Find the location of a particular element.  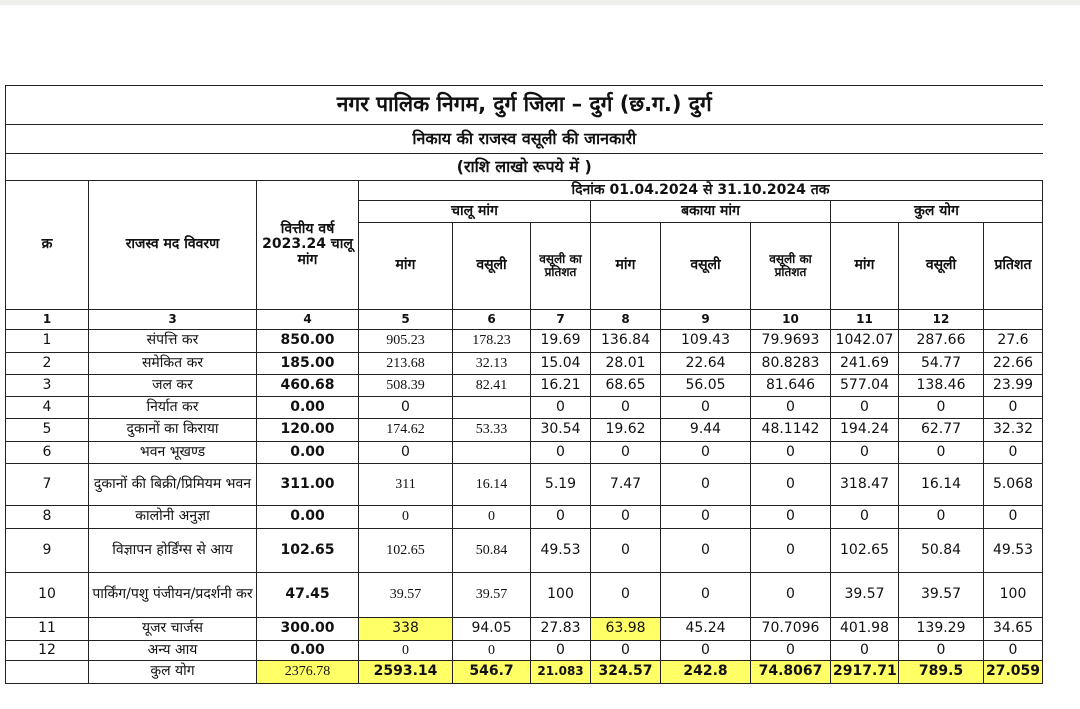

value-cell: 63.98 is located at coordinates (625, 629).